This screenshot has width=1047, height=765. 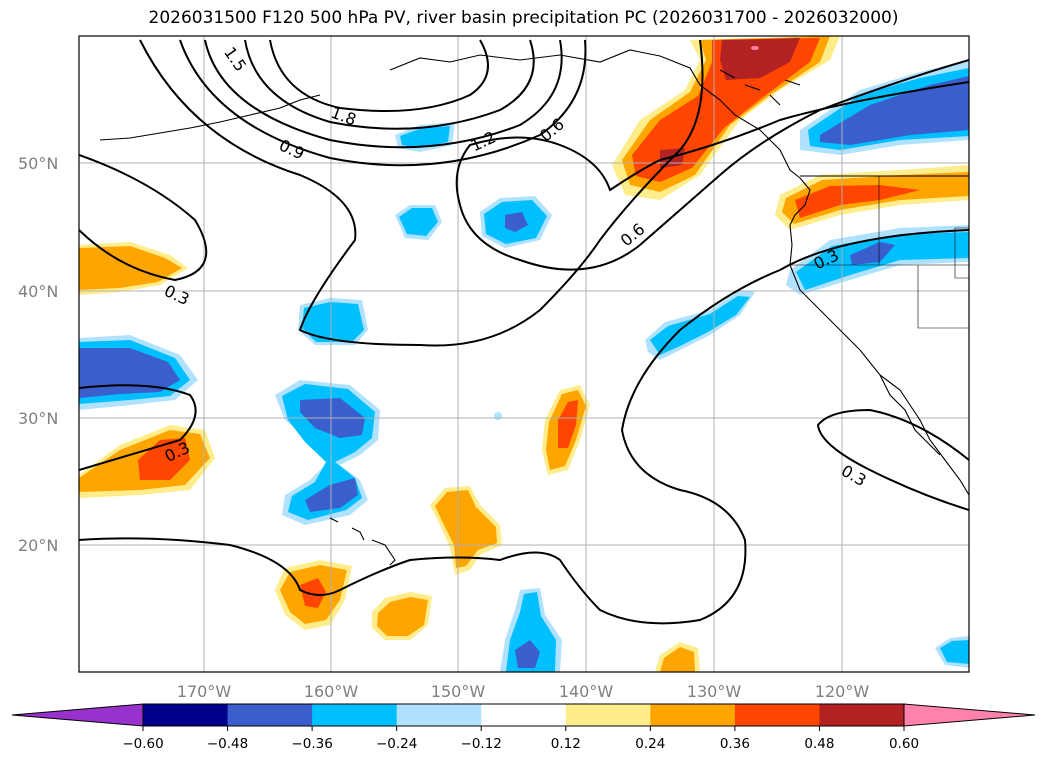 What do you see at coordinates (362, 541) in the screenshot?
I see `hawaii` at bounding box center [362, 541].